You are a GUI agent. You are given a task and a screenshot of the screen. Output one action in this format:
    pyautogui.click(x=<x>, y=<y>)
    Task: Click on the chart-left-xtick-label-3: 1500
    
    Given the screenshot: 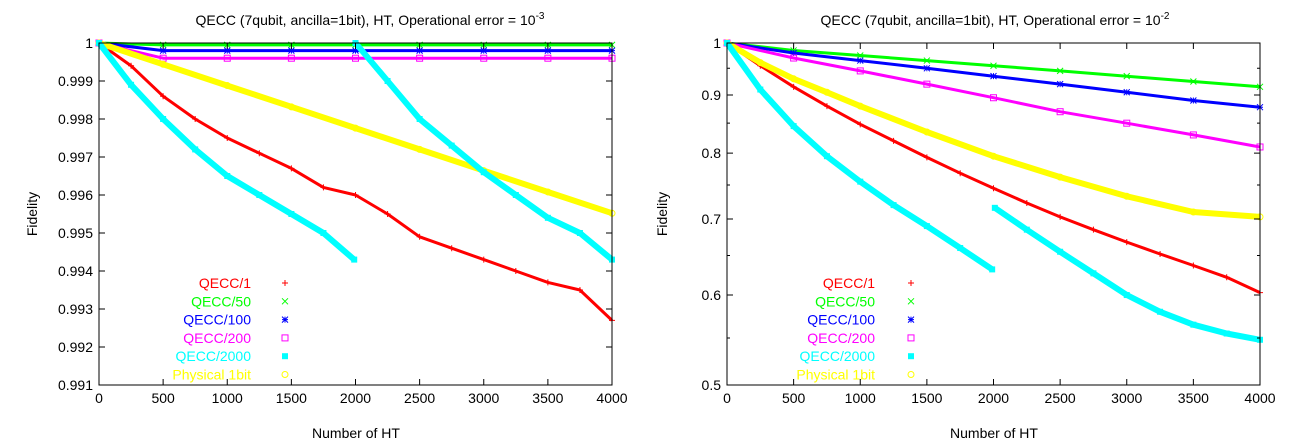 What is the action you would take?
    pyautogui.click(x=291, y=398)
    